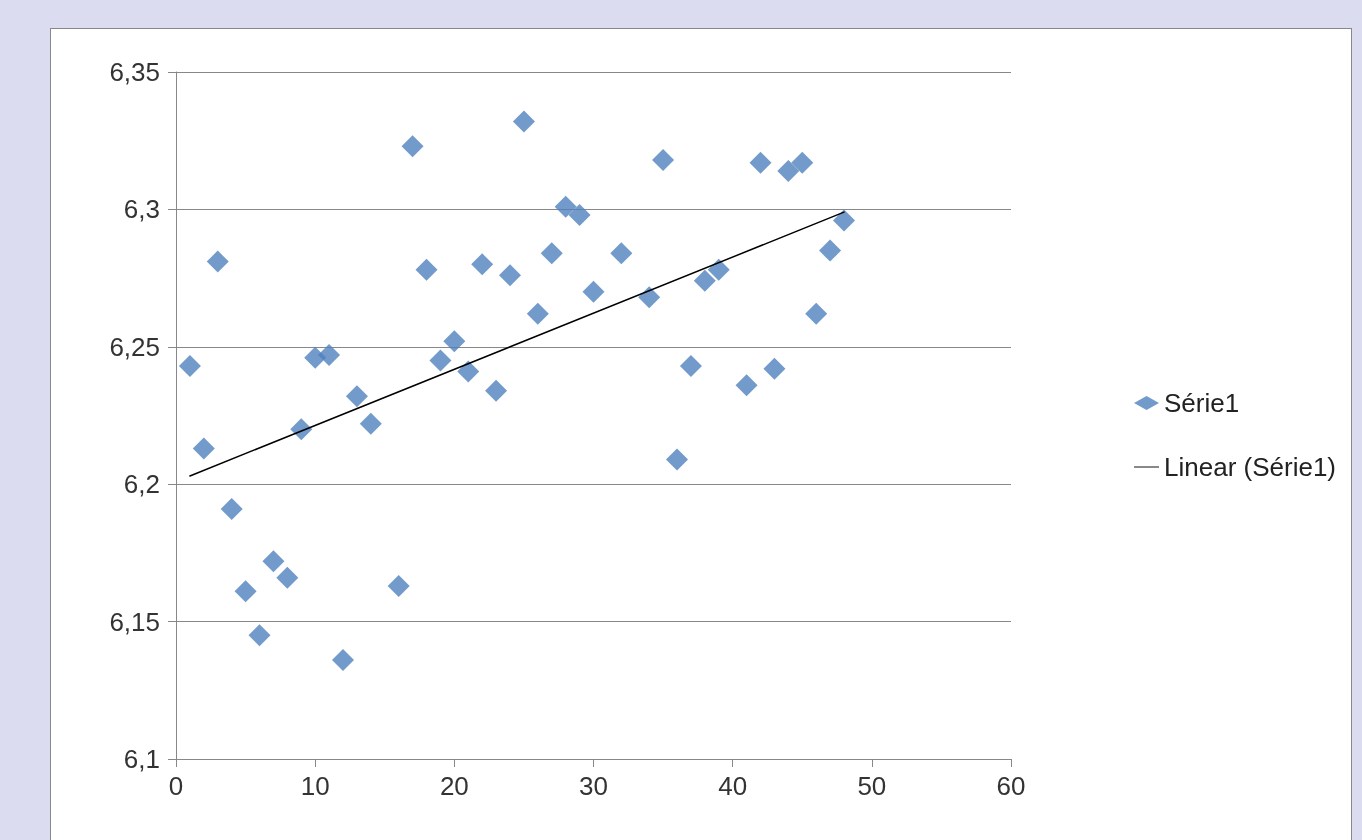 The width and height of the screenshot is (1362, 840). What do you see at coordinates (1250, 467) in the screenshot?
I see `legend-label: Linear (Série1)` at bounding box center [1250, 467].